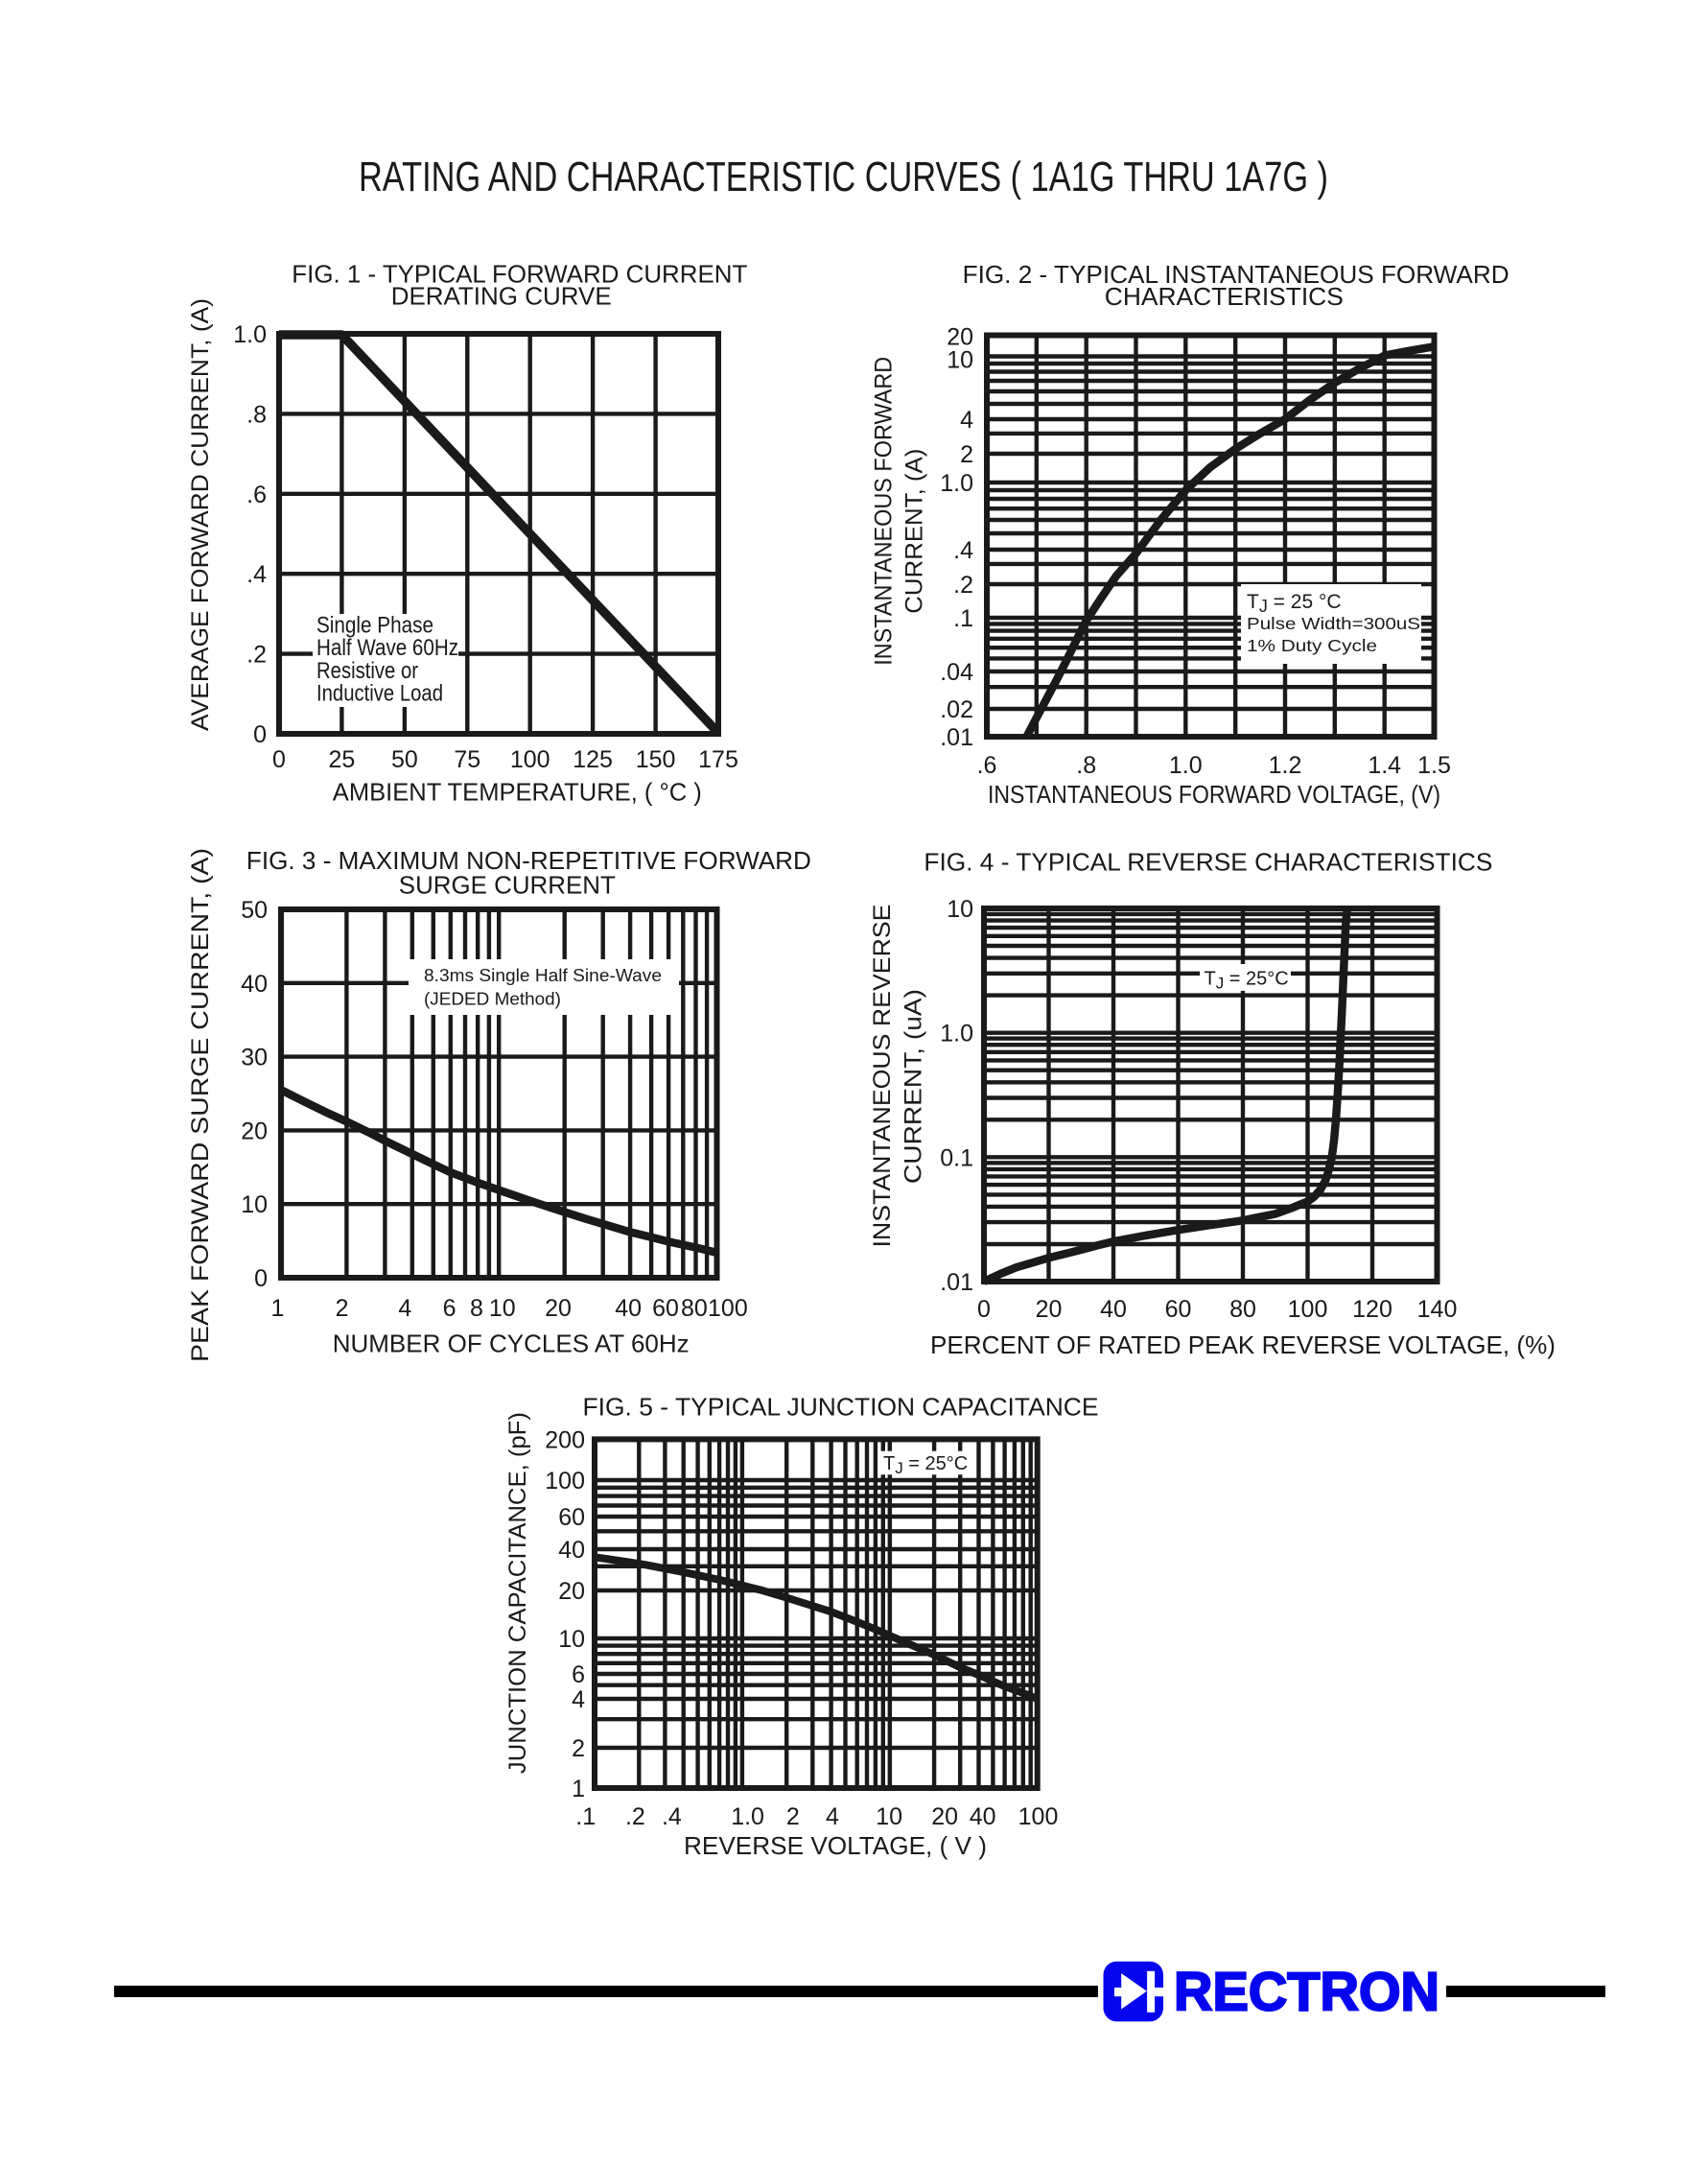 The width and height of the screenshot is (1708, 2166). What do you see at coordinates (1372, 1309) in the screenshot?
I see `svg-text: 120` at bounding box center [1372, 1309].